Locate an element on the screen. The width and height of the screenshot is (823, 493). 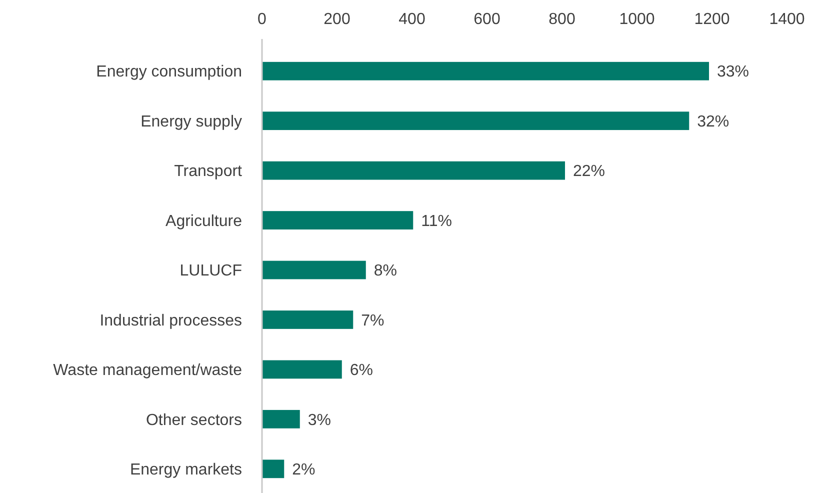
x-tick-label: 0 is located at coordinates (262, 19).